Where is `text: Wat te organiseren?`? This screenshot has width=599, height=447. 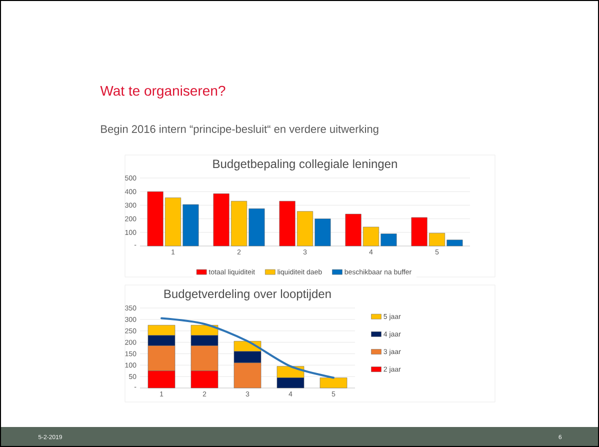
text: Wat te organiseren? is located at coordinates (163, 92).